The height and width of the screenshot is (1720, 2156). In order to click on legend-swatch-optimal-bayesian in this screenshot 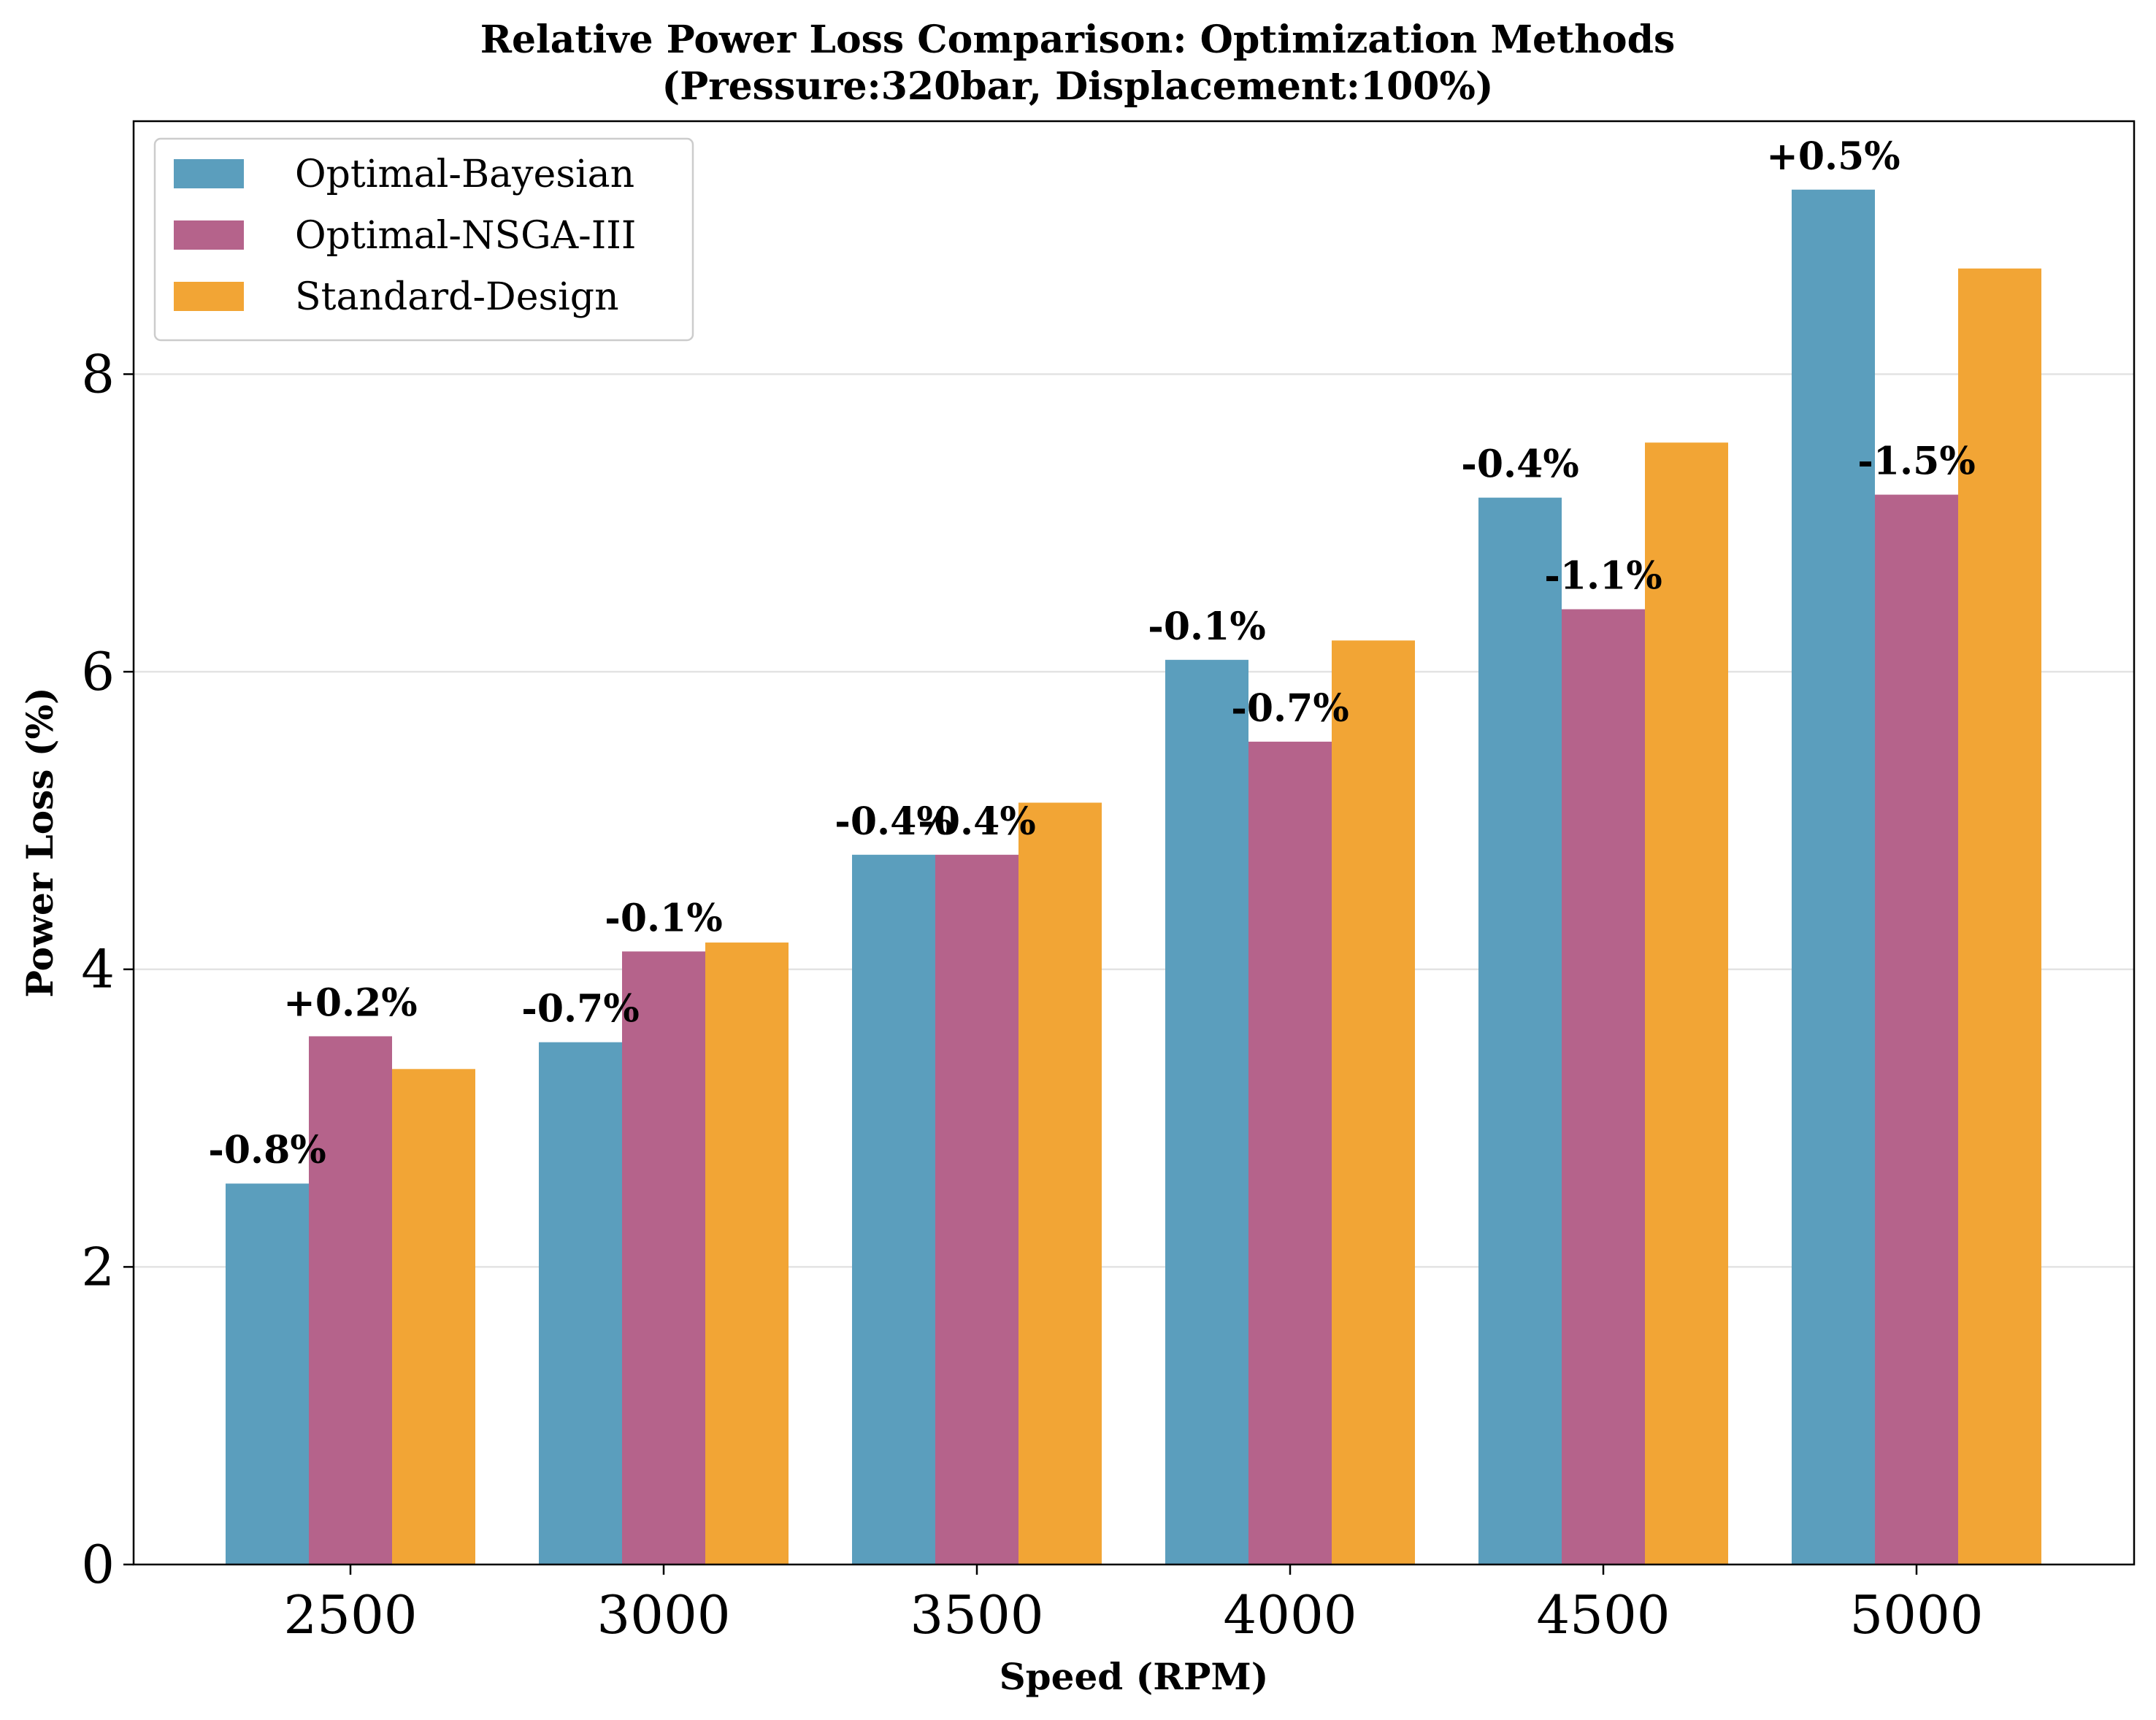, I will do `click(209, 173)`.